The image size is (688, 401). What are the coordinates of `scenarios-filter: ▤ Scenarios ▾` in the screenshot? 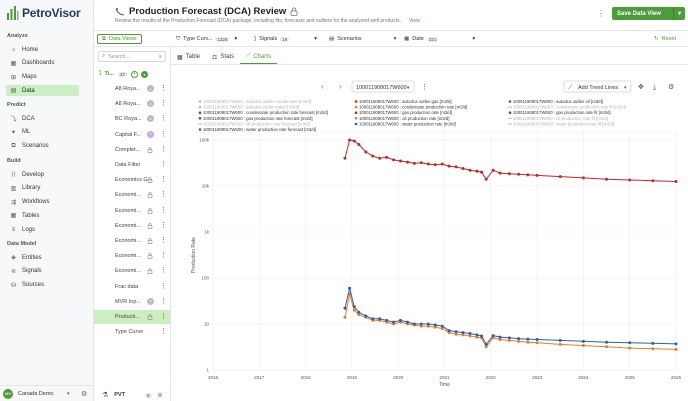 It's located at (362, 39).